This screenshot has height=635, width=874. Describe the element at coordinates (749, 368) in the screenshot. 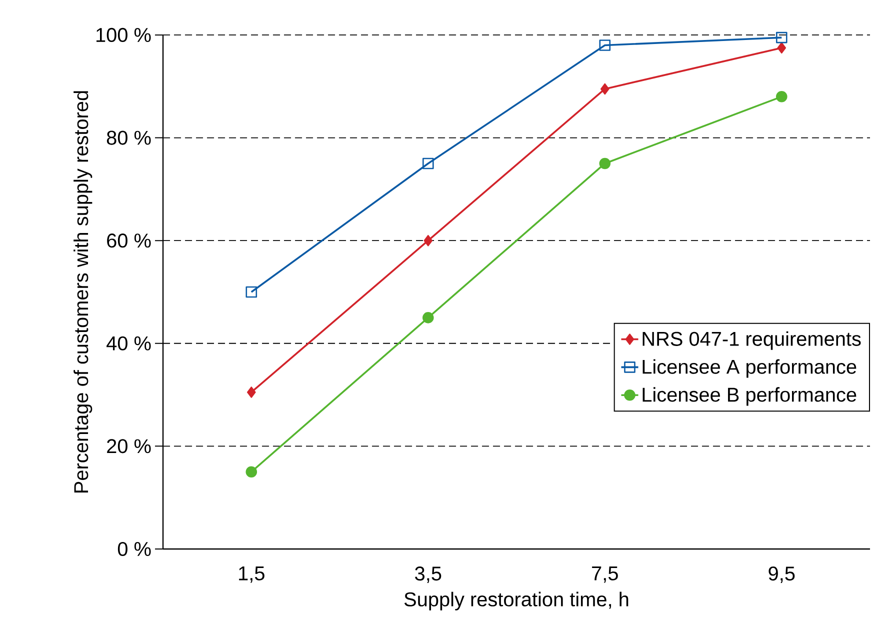

I see `legend-label: Licensee A performance` at that location.